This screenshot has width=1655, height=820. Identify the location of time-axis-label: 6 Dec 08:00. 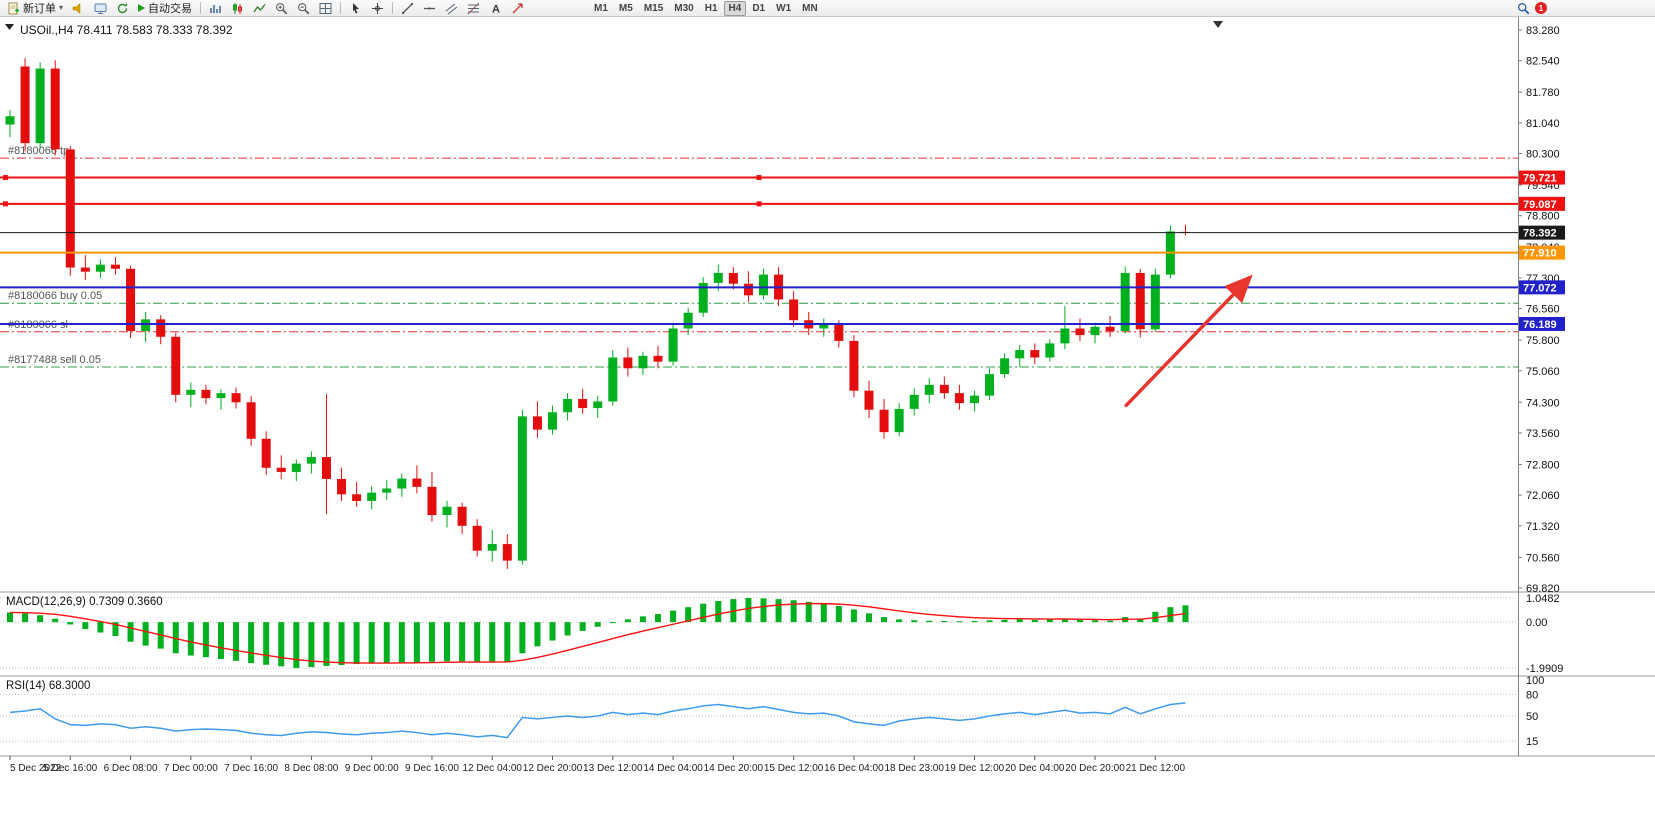
(131, 768).